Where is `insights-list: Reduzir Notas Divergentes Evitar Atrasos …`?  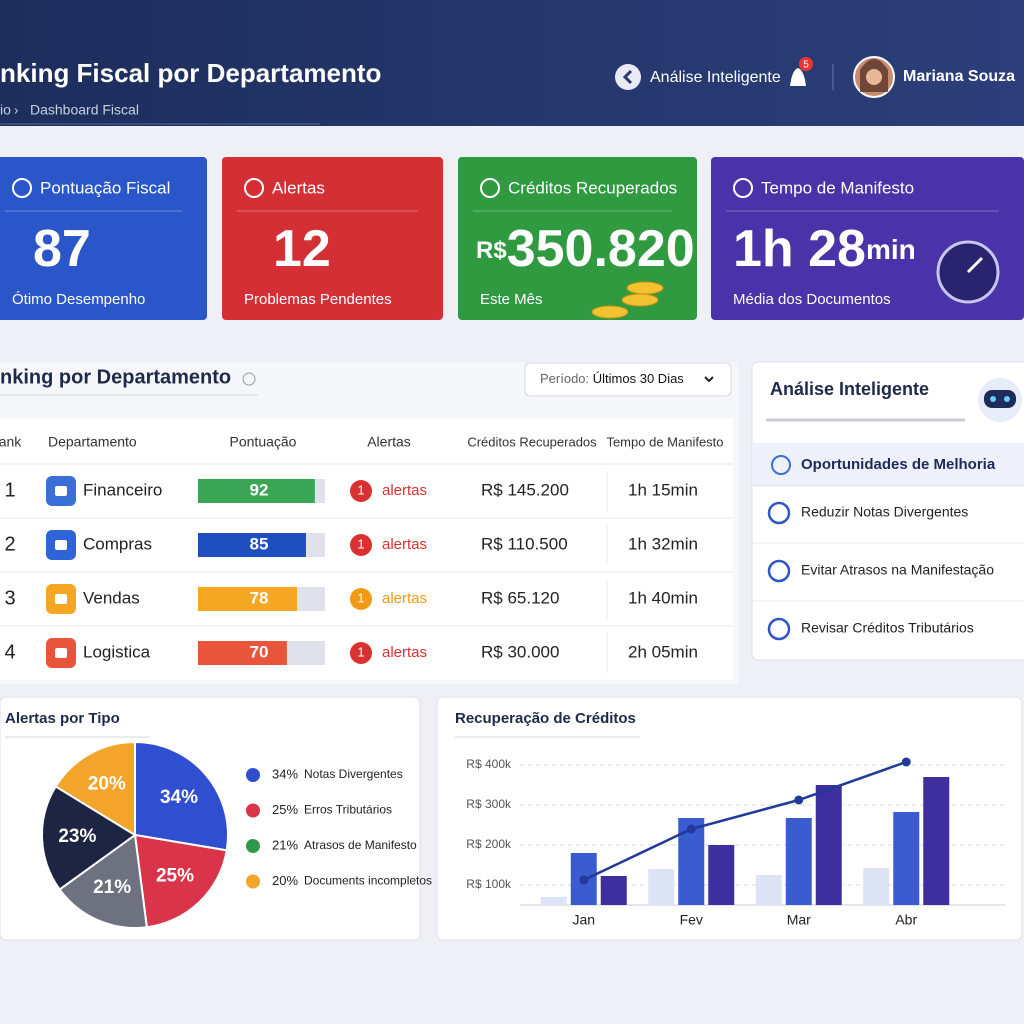 insights-list: Reduzir Notas Divergentes Evitar Atrasos … is located at coordinates (888, 562).